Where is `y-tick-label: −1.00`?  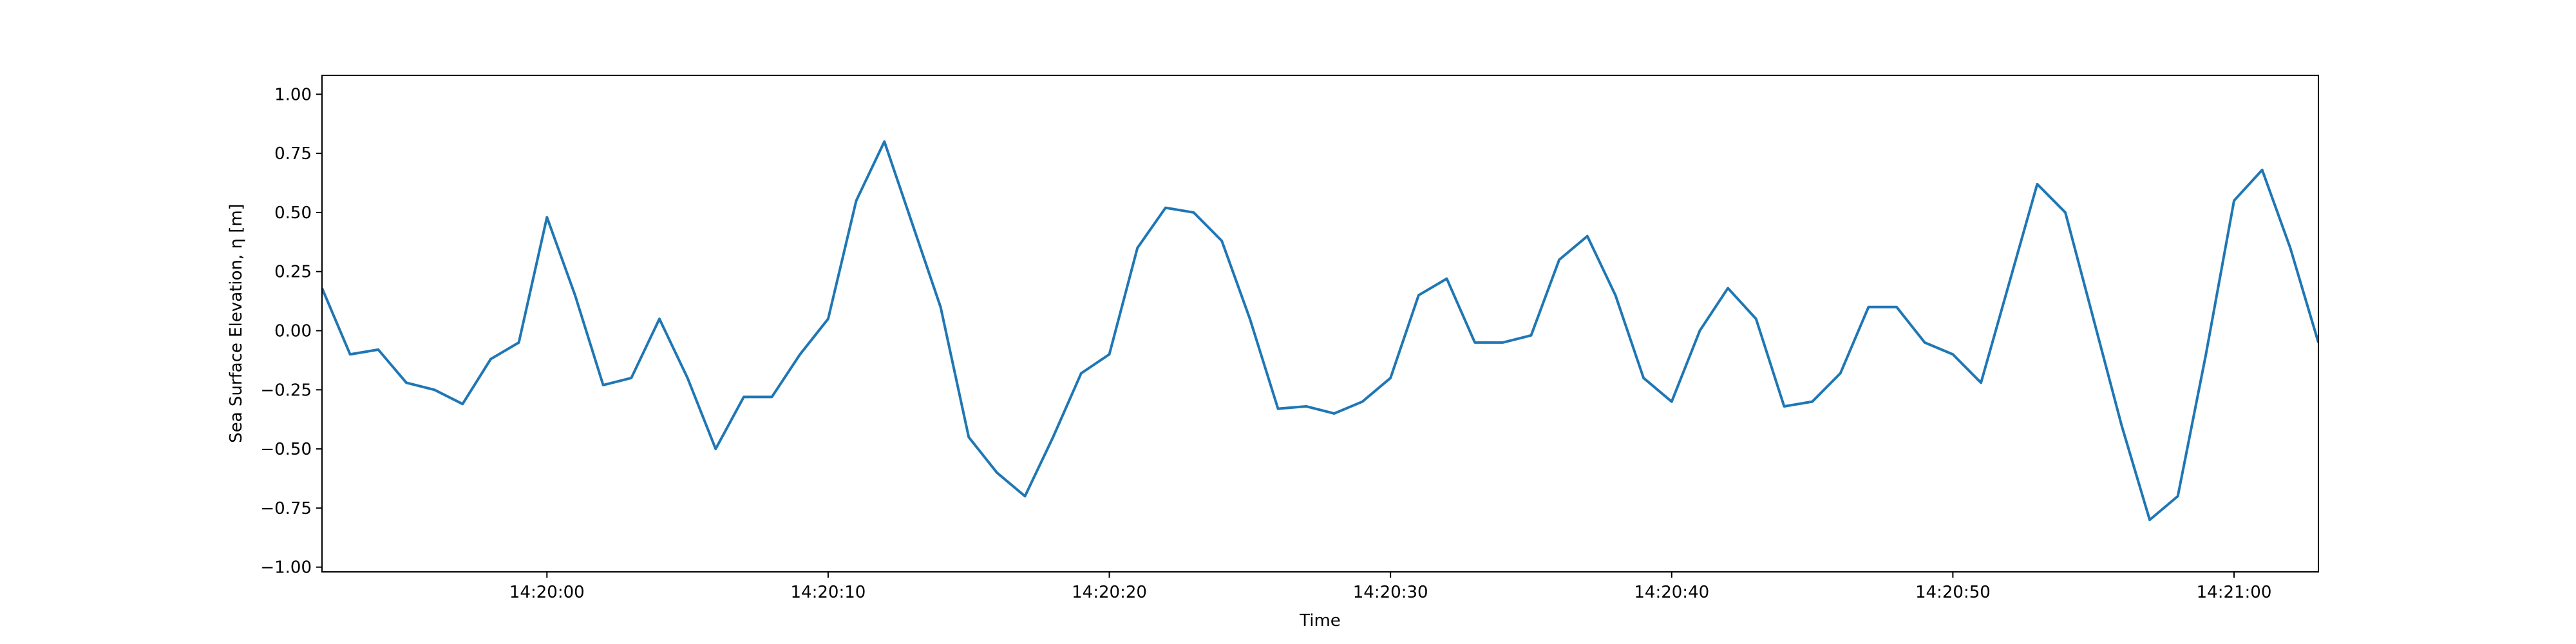 y-tick-label: −1.00 is located at coordinates (286, 568).